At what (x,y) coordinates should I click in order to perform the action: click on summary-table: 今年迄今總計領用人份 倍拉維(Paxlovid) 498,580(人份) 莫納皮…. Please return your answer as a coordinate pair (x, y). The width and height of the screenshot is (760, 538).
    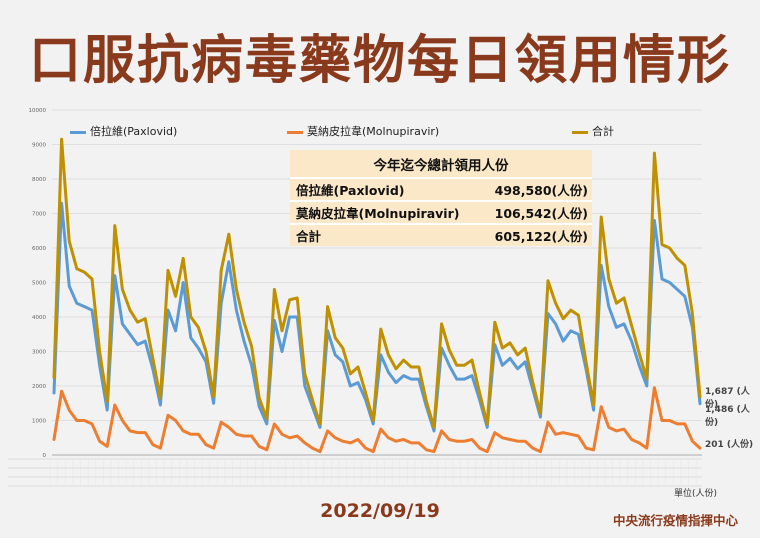
    Looking at the image, I should click on (441, 198).